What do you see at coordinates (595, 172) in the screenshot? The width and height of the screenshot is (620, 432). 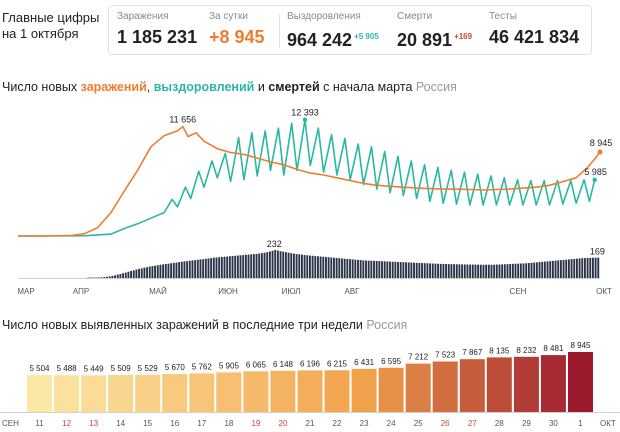 I see `last-recoveries-label: 5 985` at bounding box center [595, 172].